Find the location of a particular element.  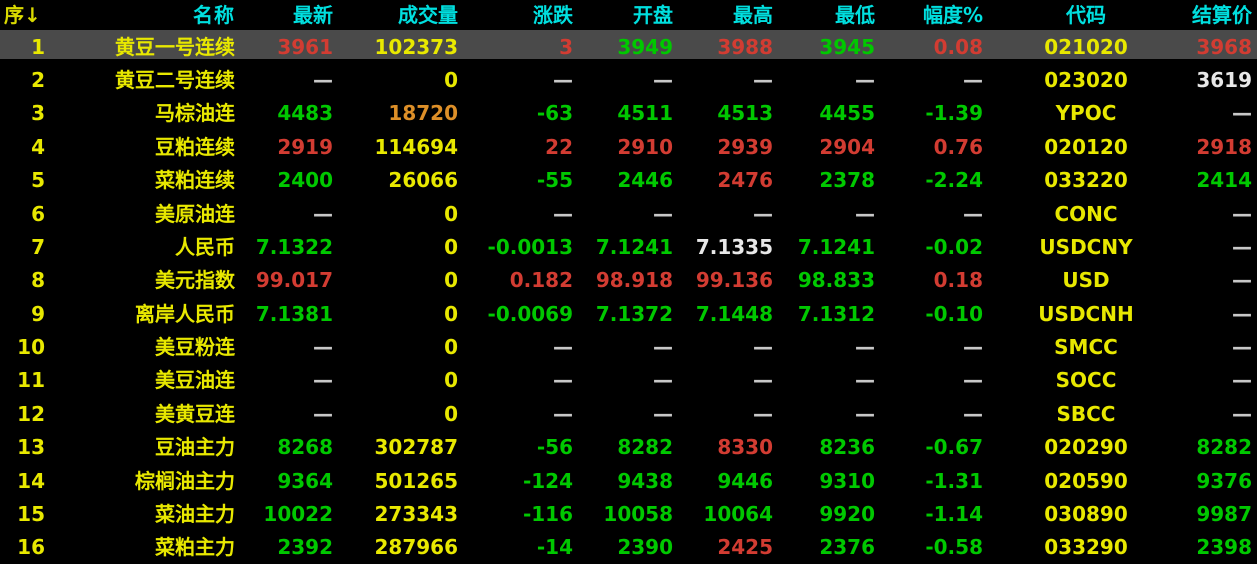

cell-latest: 7.1381 is located at coordinates (294, 313).